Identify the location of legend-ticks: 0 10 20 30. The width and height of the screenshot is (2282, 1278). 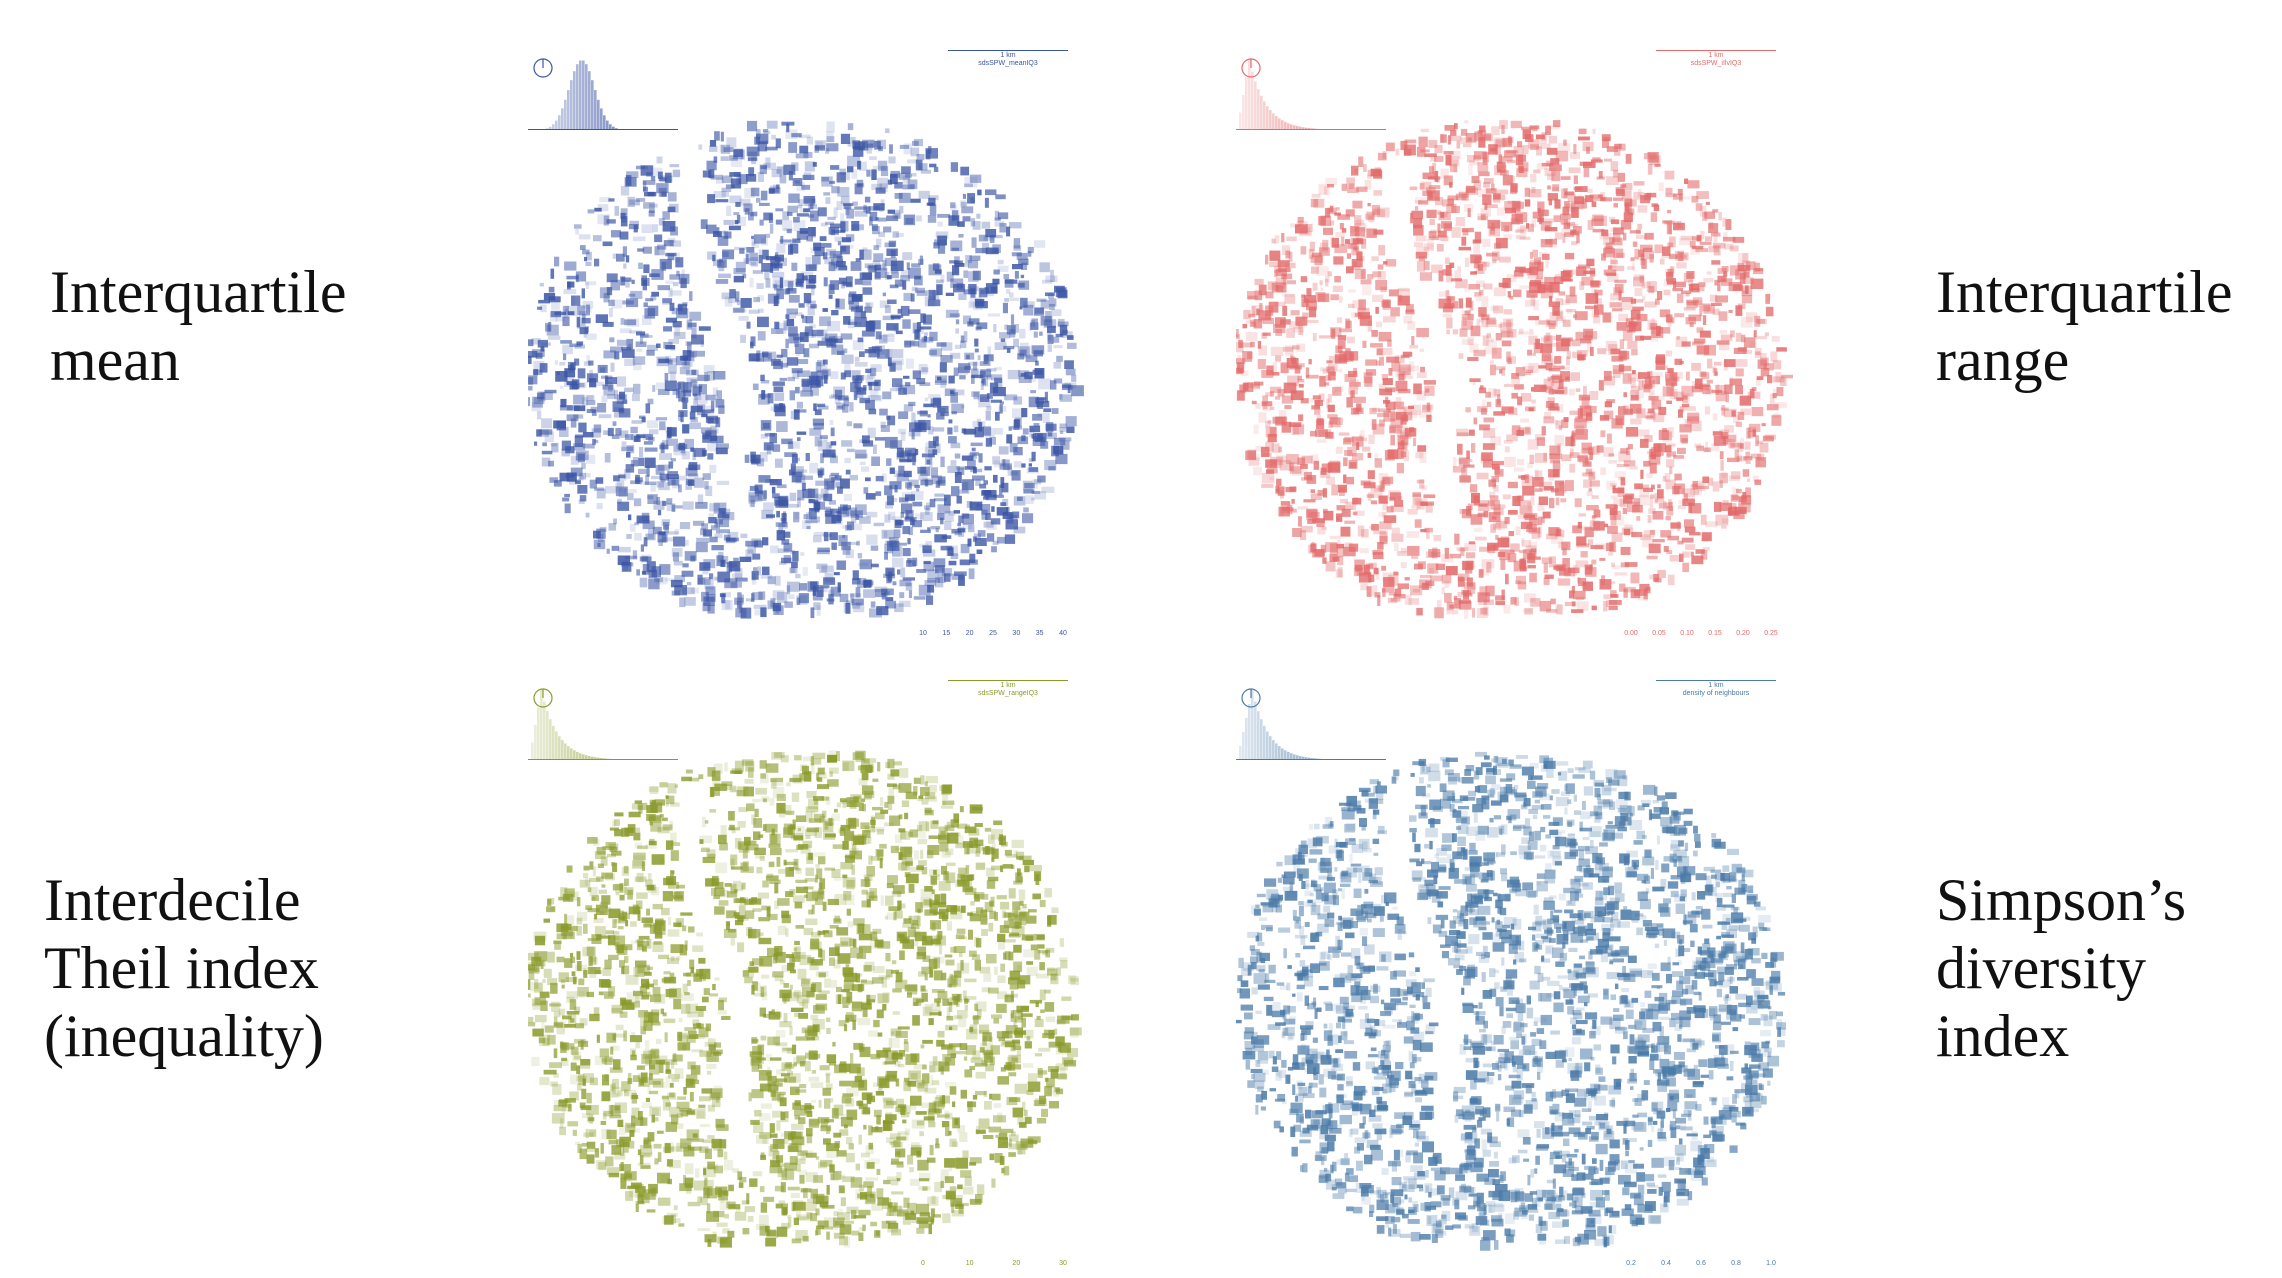
(993, 1265).